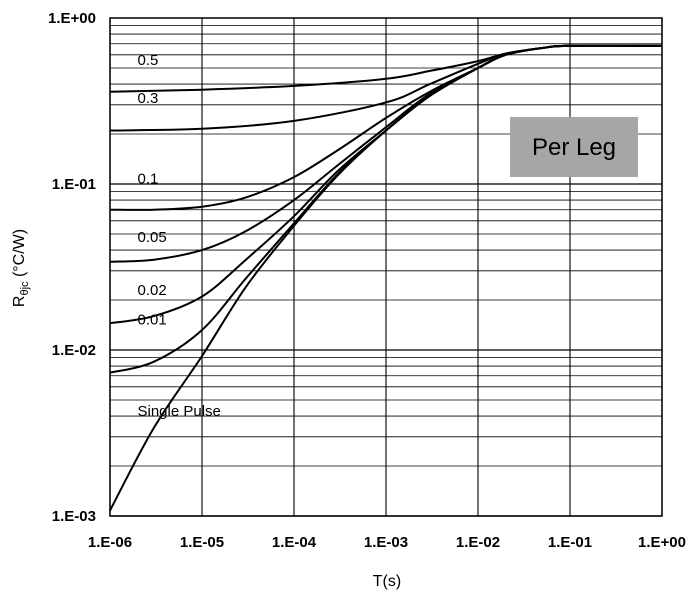 Image resolution: width=691 pixels, height=597 pixels. I want to click on y-tick-labels: 1.E-03 1.E-02 1.E-01 1.E+00, so click(72, 267).